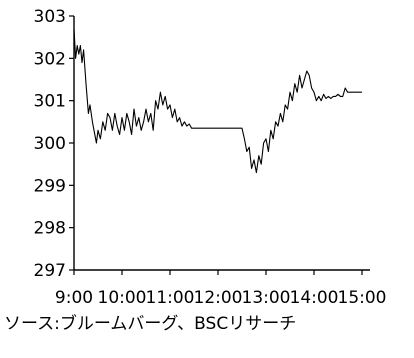 This screenshot has width=414, height=358. Describe the element at coordinates (50, 271) in the screenshot. I see `y-tick-label: 297` at that location.